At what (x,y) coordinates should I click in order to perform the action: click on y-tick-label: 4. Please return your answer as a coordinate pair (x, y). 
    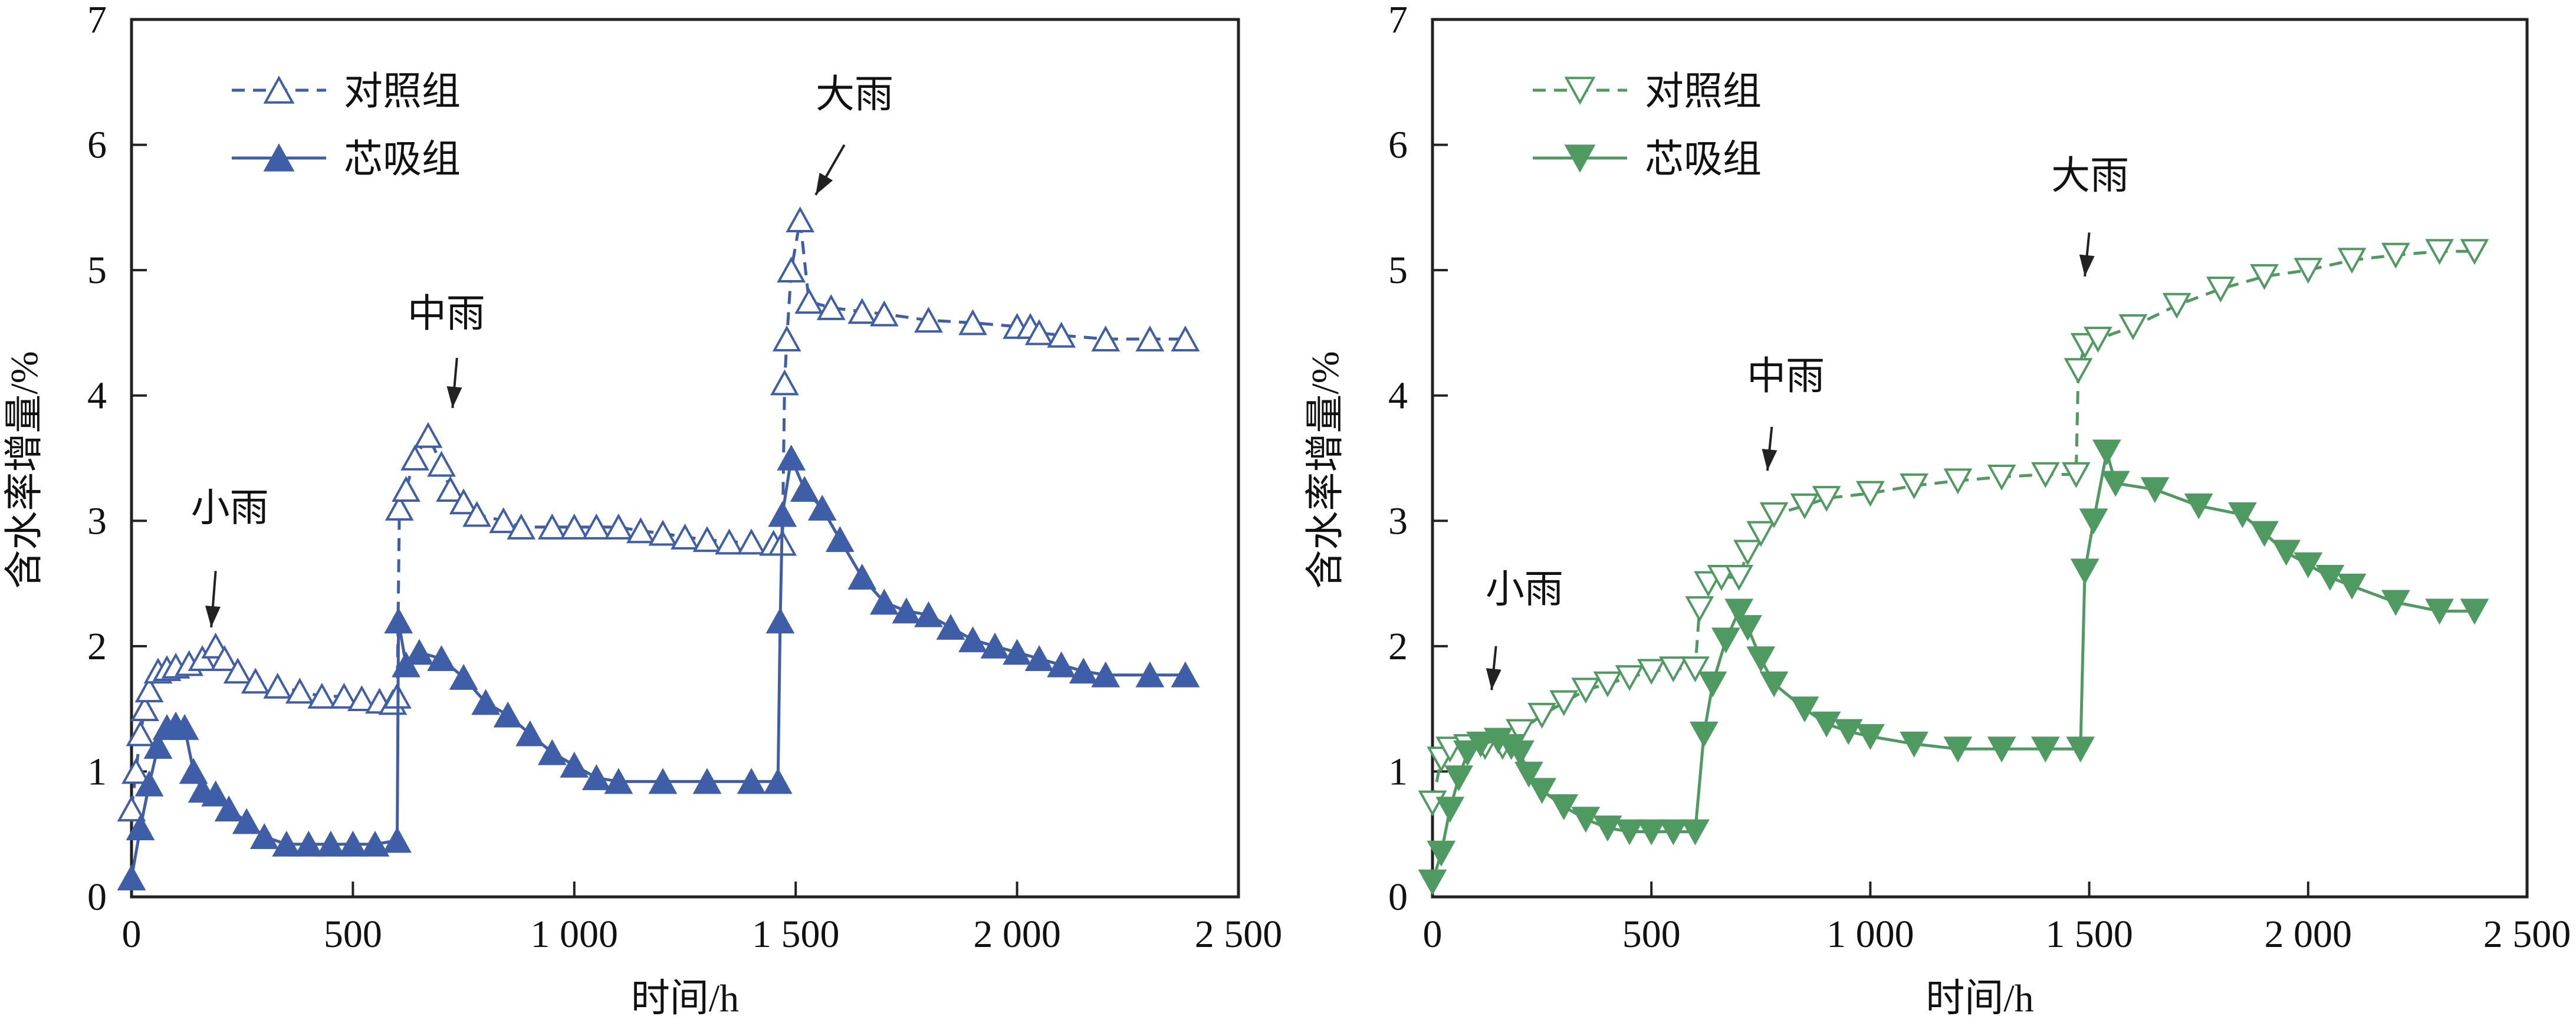
    Looking at the image, I should click on (97, 395).